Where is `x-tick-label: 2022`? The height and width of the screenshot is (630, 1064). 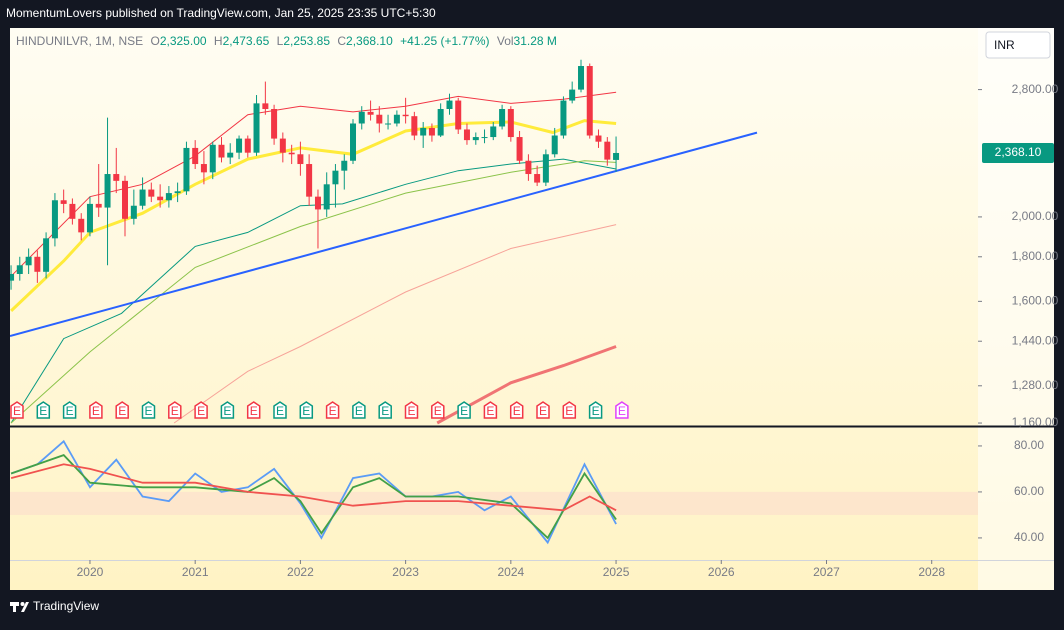
x-tick-label: 2022 is located at coordinates (300, 572).